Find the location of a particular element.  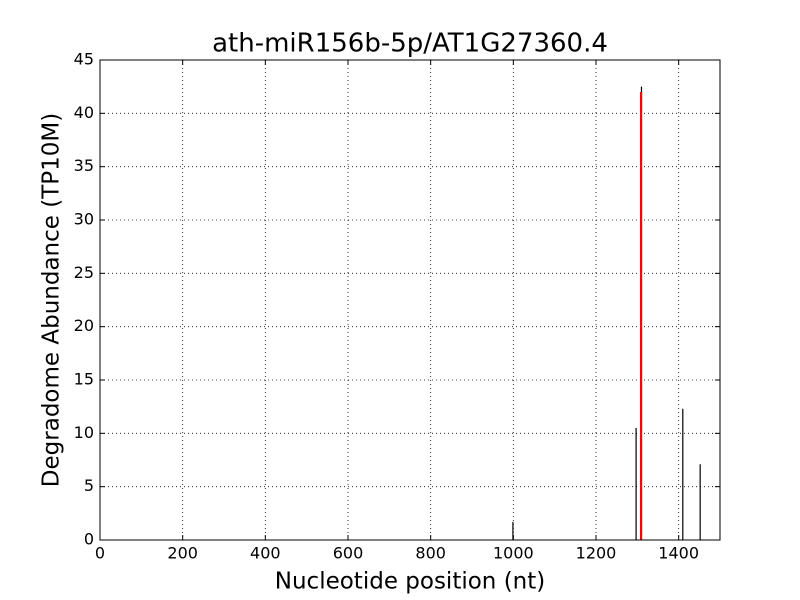

x-axis-label: Nucleotide position (nt) is located at coordinates (410, 582).